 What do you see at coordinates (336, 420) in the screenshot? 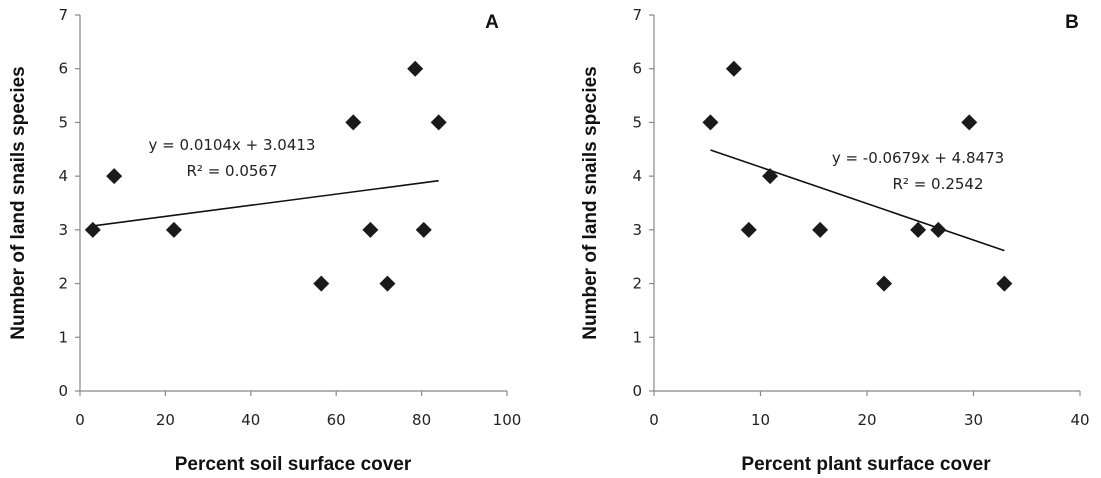
I see `x-tick-label: 60` at bounding box center [336, 420].